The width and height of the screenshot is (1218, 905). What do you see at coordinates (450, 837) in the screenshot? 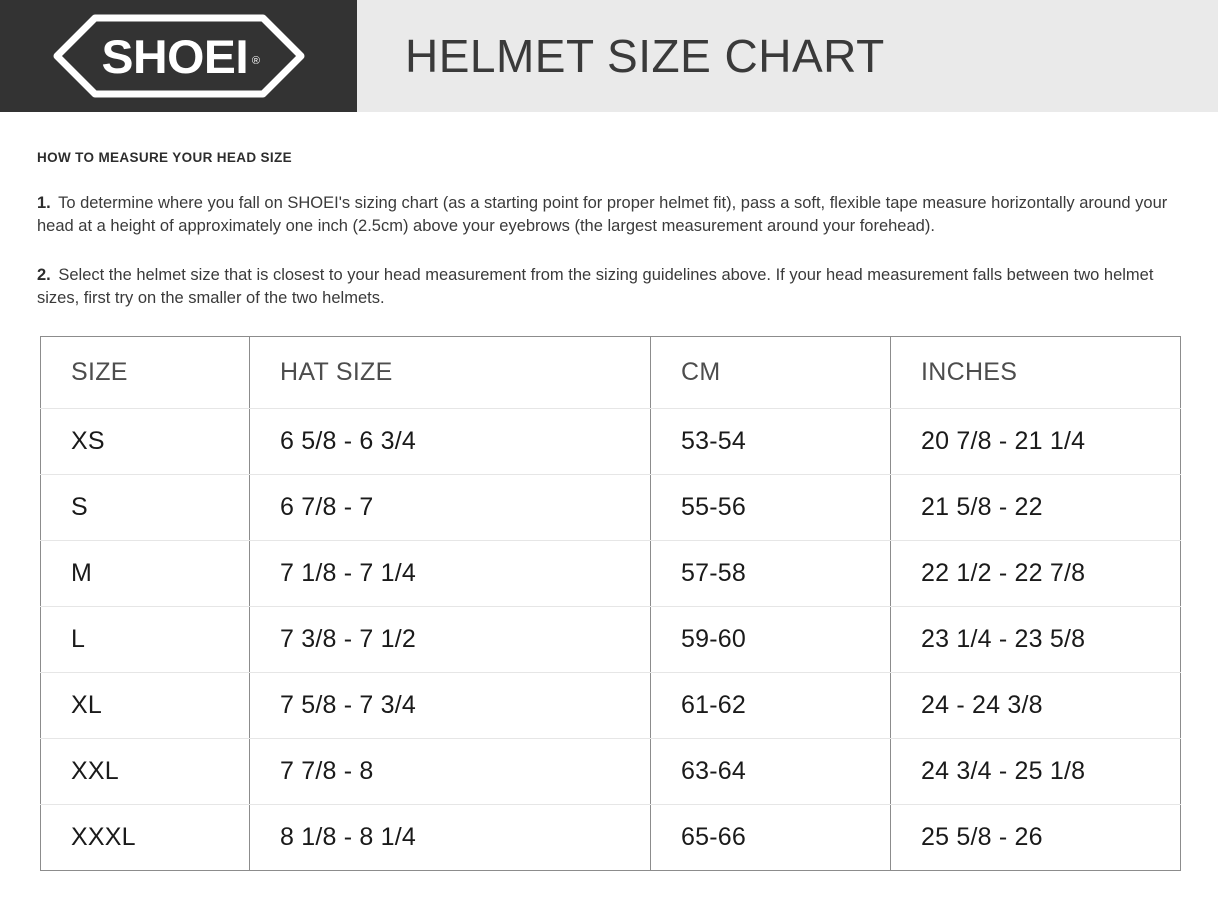
I see `cell-hat: 8 1/8 - 8 1/4` at bounding box center [450, 837].